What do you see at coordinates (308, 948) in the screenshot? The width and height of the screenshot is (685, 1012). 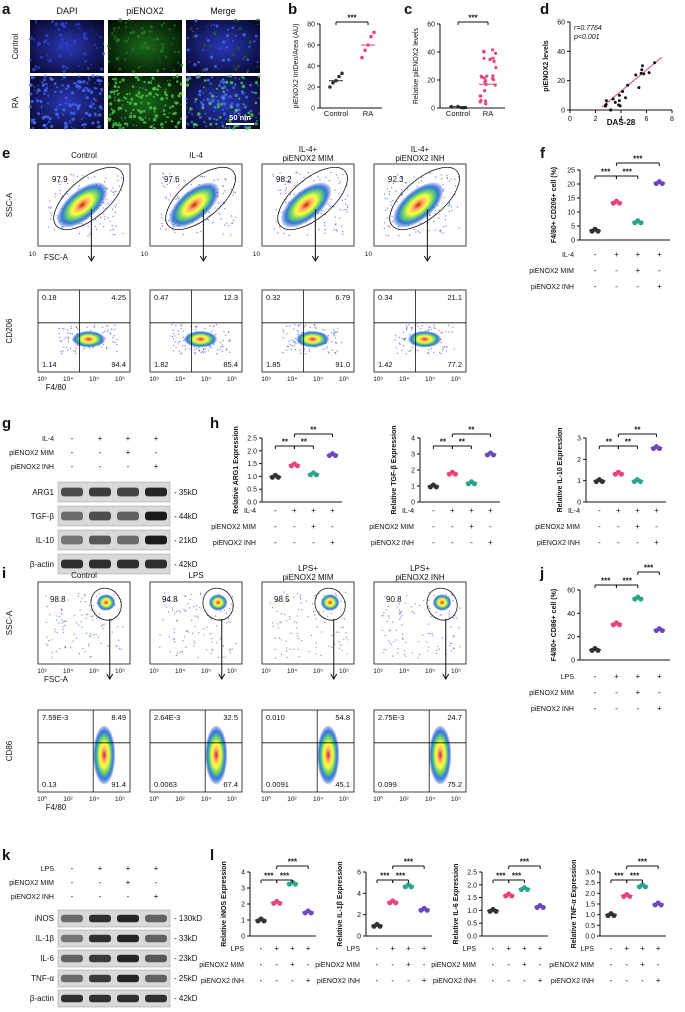 I see `l0-sign: +` at bounding box center [308, 948].